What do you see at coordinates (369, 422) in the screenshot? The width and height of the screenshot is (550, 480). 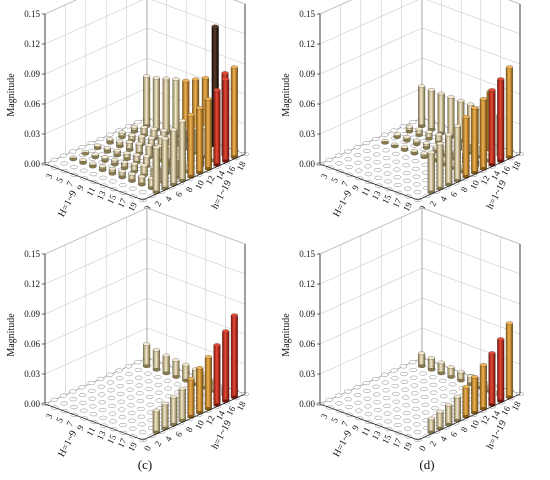 I see `left-axis-line` at bounding box center [369, 422].